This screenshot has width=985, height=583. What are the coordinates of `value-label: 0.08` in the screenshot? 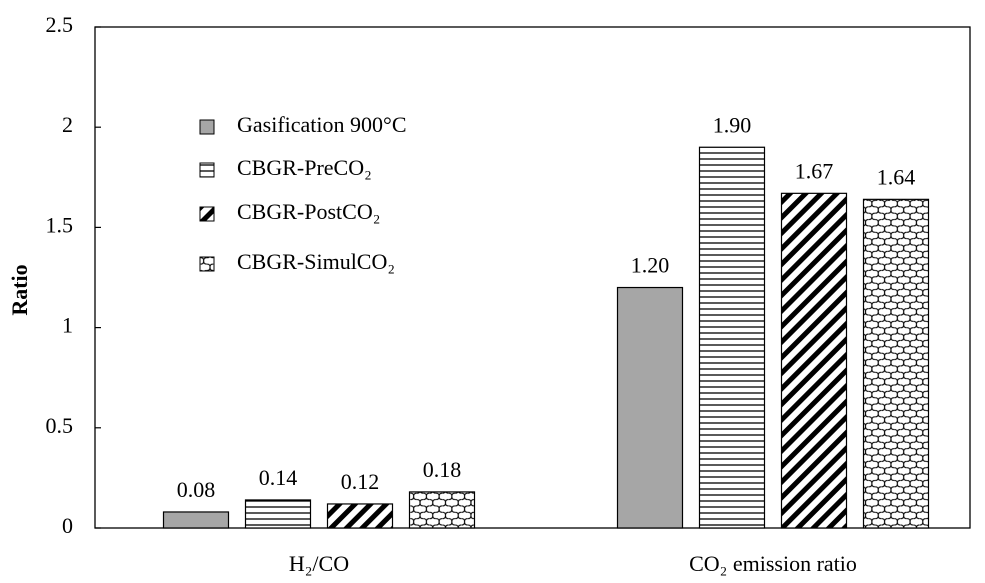 It's located at (196, 489).